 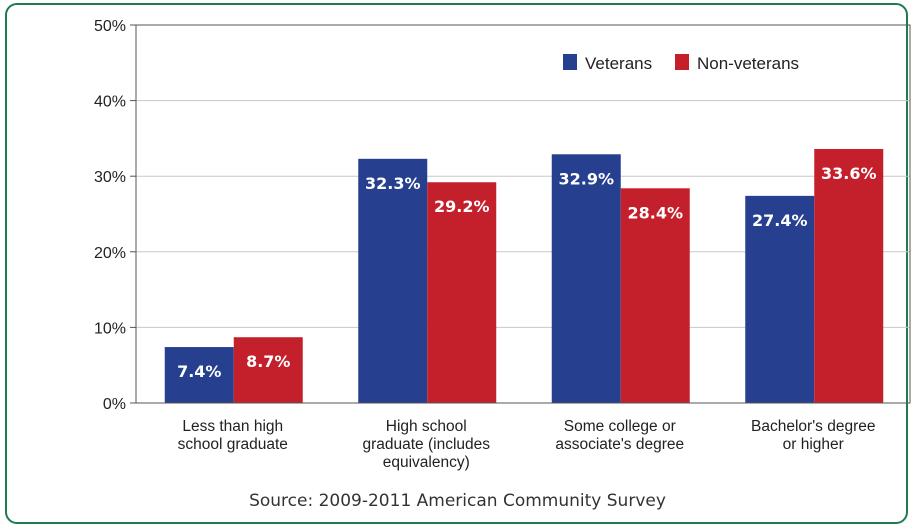 I want to click on data-label: 7.4%, so click(x=199, y=371).